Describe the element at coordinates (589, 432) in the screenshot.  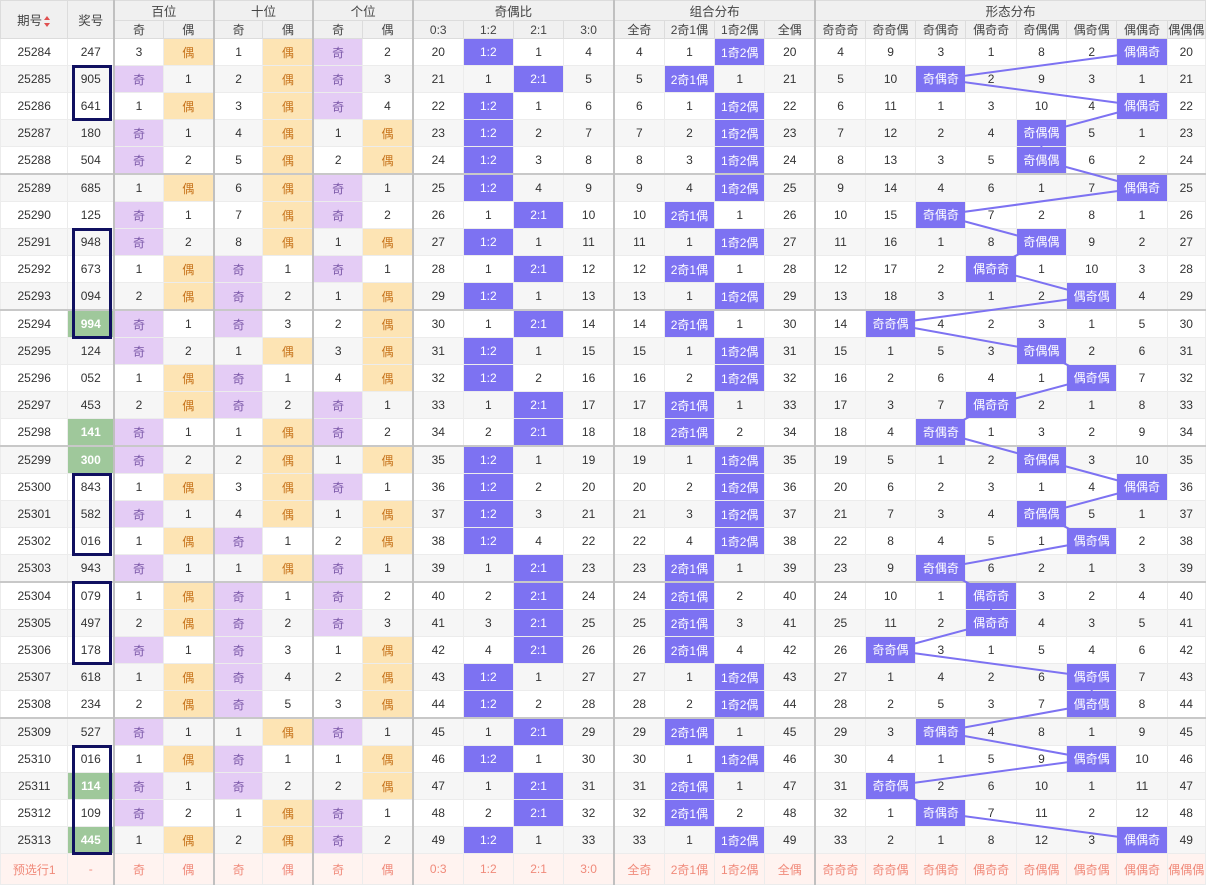
I see `omission-cell: 18` at that location.